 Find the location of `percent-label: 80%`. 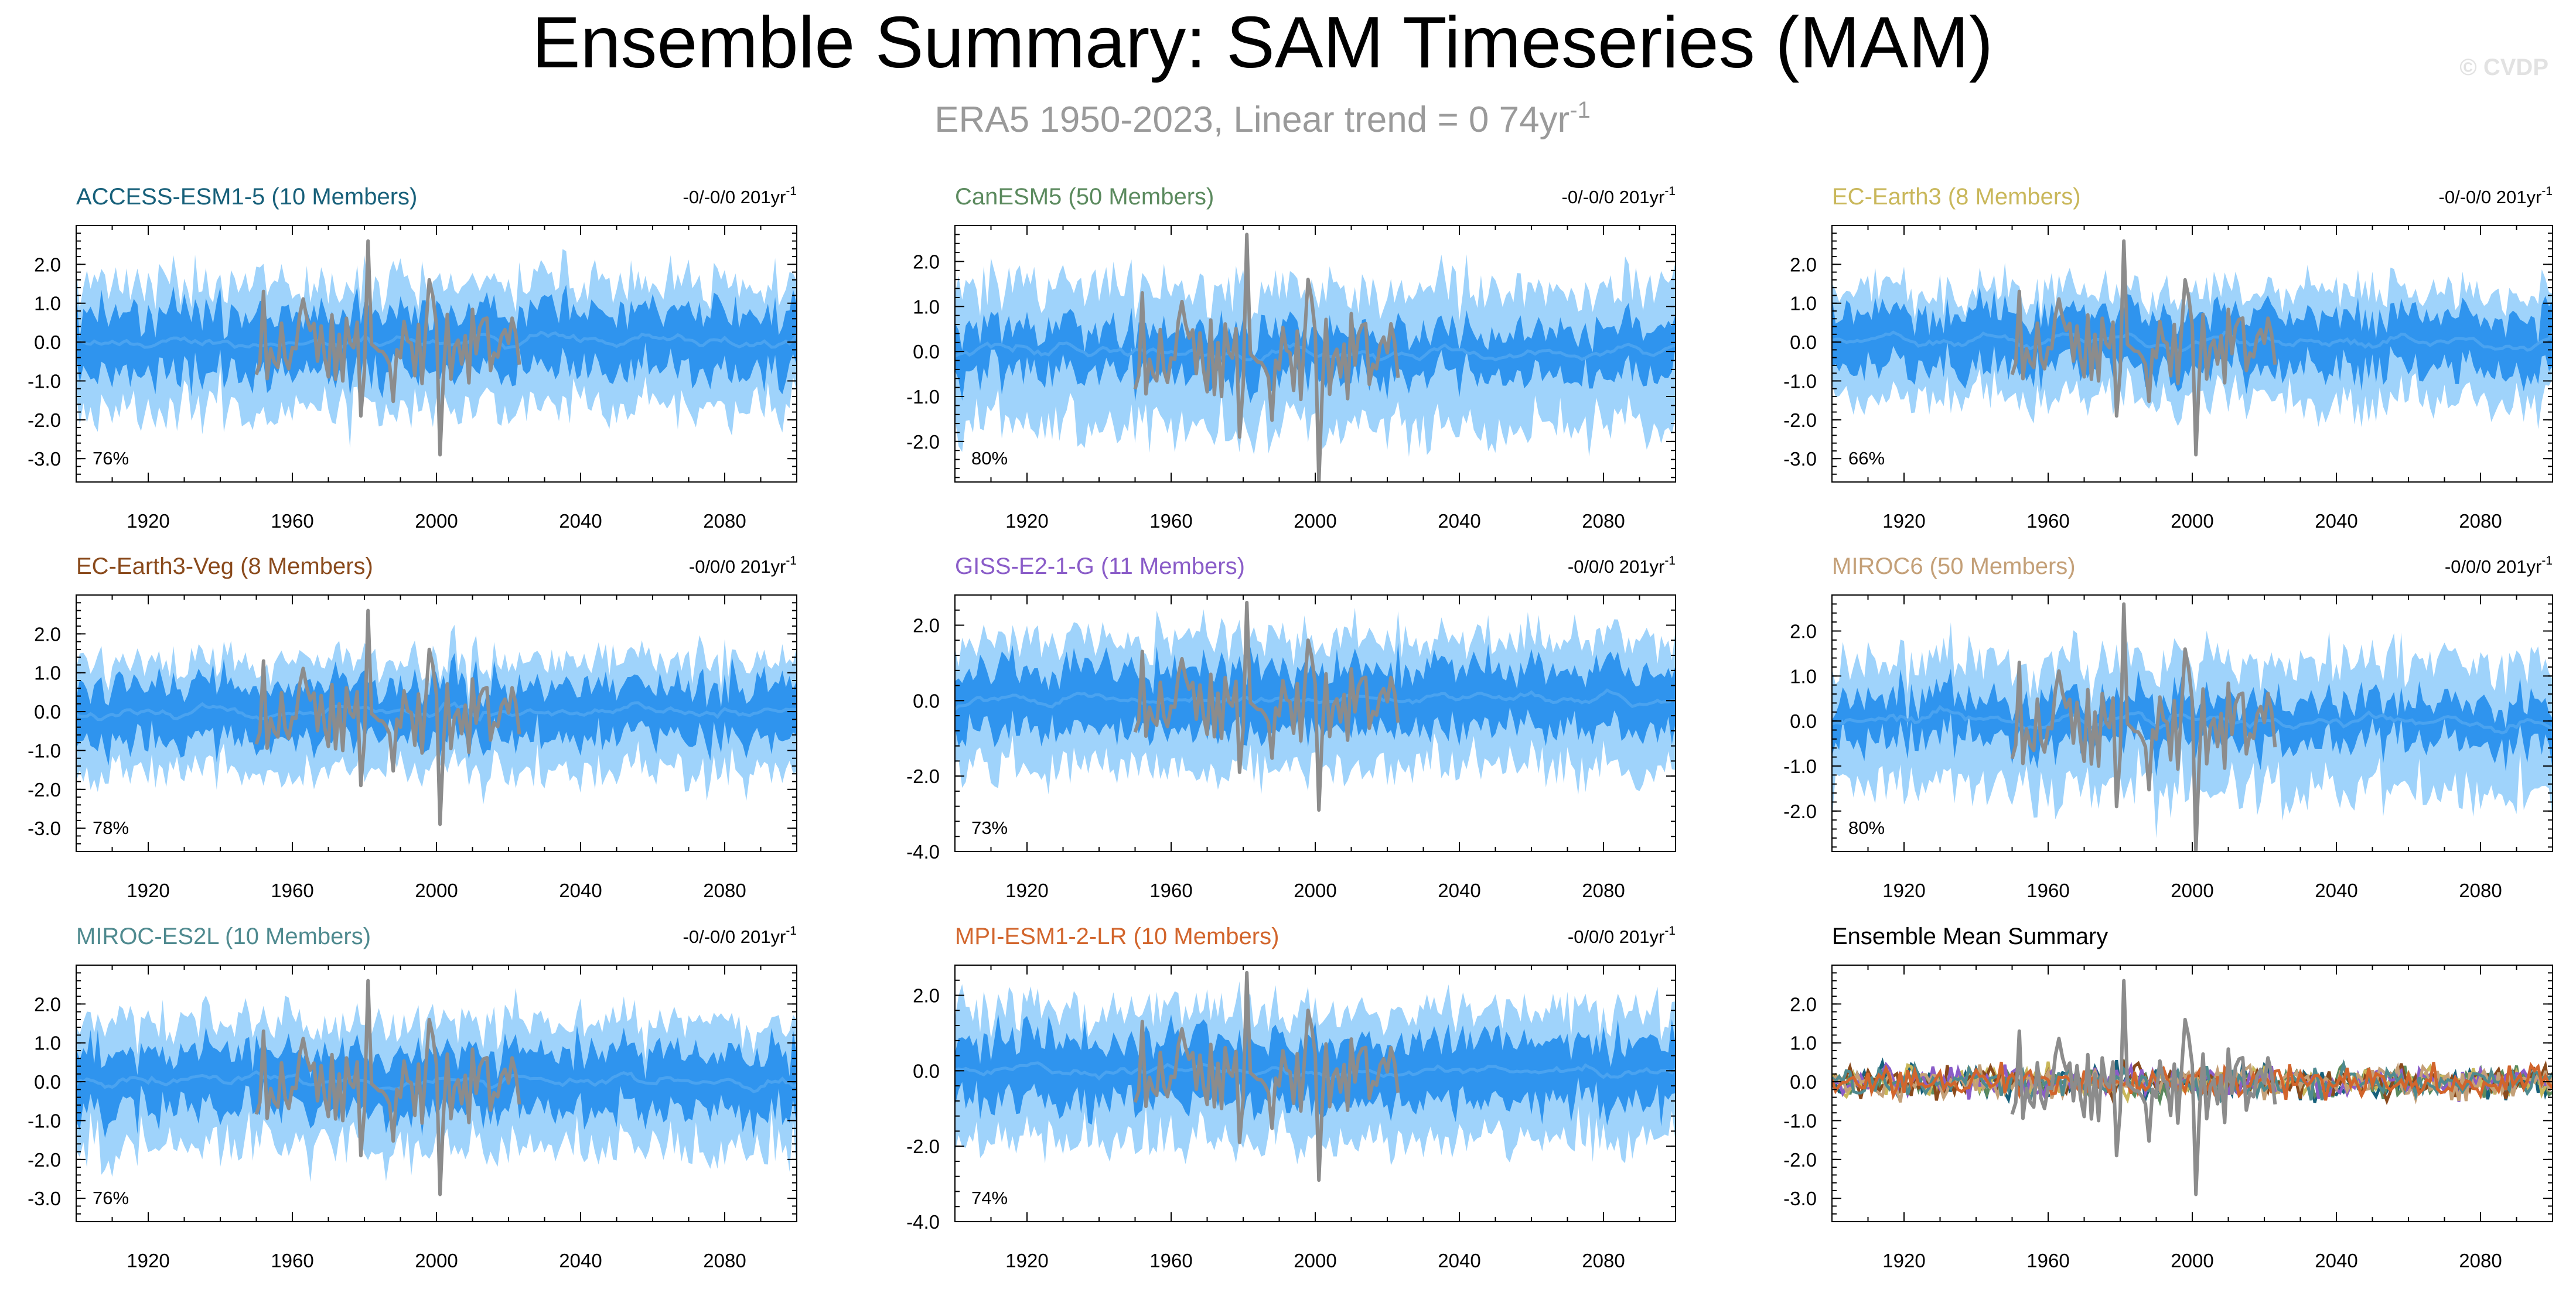

percent-label: 80% is located at coordinates (1866, 828).